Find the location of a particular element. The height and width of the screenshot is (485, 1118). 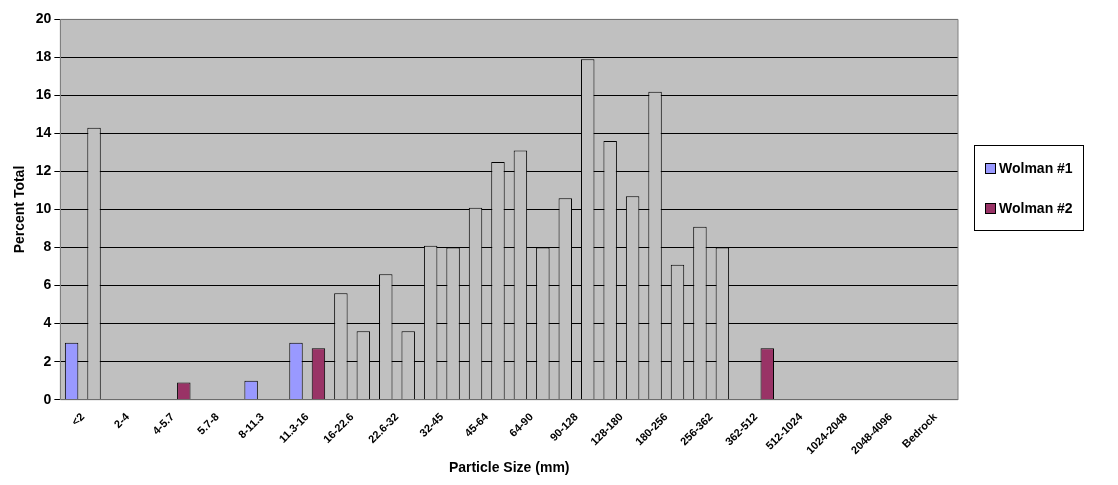

y-tick-label: 16 is located at coordinates (43, 94).